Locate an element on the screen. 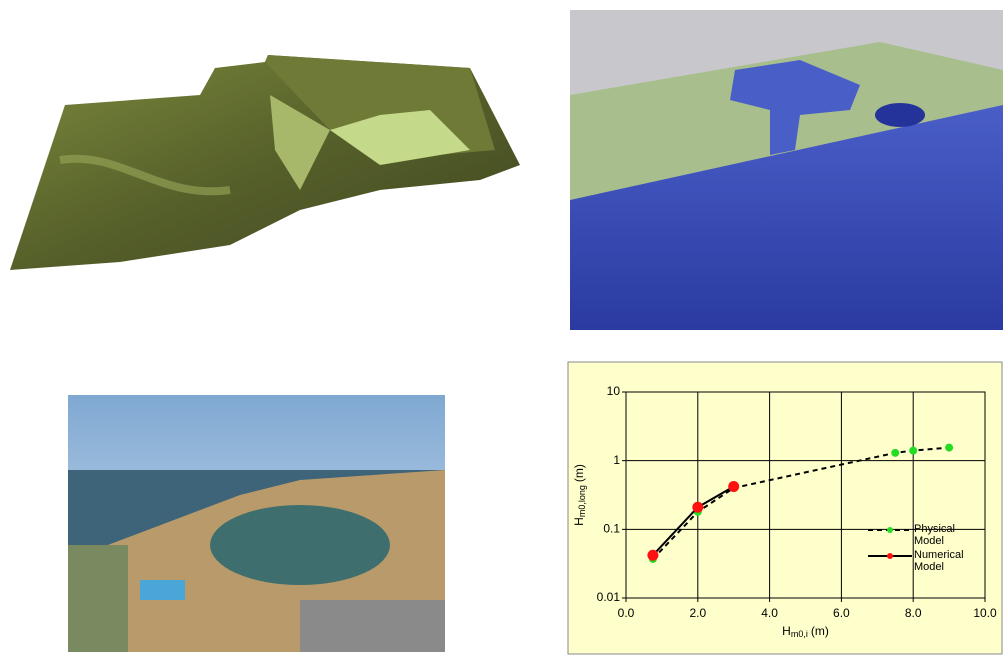  series-line is located at coordinates (801, 503).